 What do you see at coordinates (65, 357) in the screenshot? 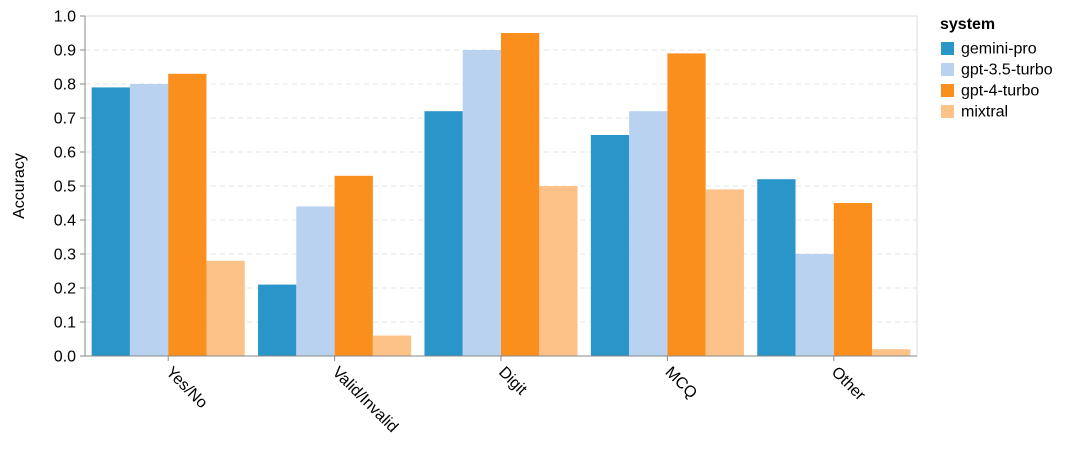
I see `y-tick-label: 0.0` at bounding box center [65, 357].